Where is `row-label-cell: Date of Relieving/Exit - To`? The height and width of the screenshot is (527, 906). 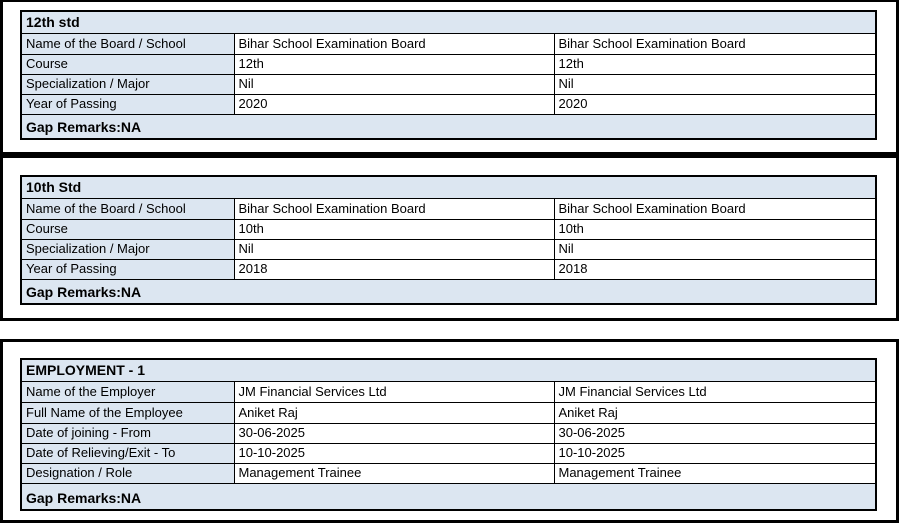
row-label-cell: Date of Relieving/Exit - To is located at coordinates (127, 453).